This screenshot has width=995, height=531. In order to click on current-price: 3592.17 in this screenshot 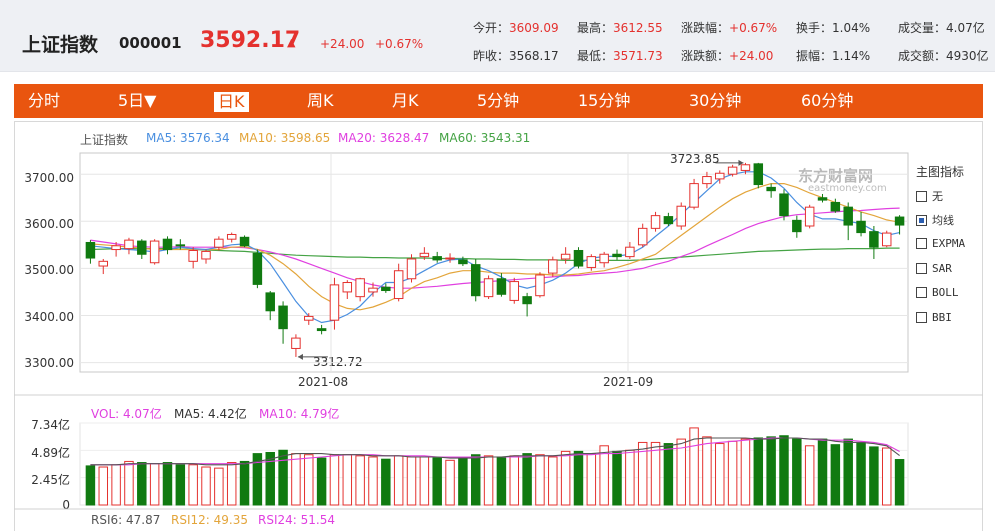, I will do `click(250, 40)`.